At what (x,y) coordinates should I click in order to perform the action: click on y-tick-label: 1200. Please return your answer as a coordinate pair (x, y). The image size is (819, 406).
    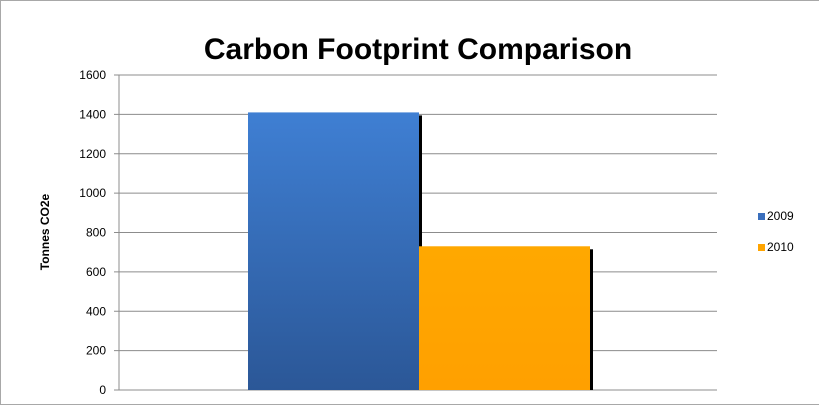
    Looking at the image, I should click on (92, 154).